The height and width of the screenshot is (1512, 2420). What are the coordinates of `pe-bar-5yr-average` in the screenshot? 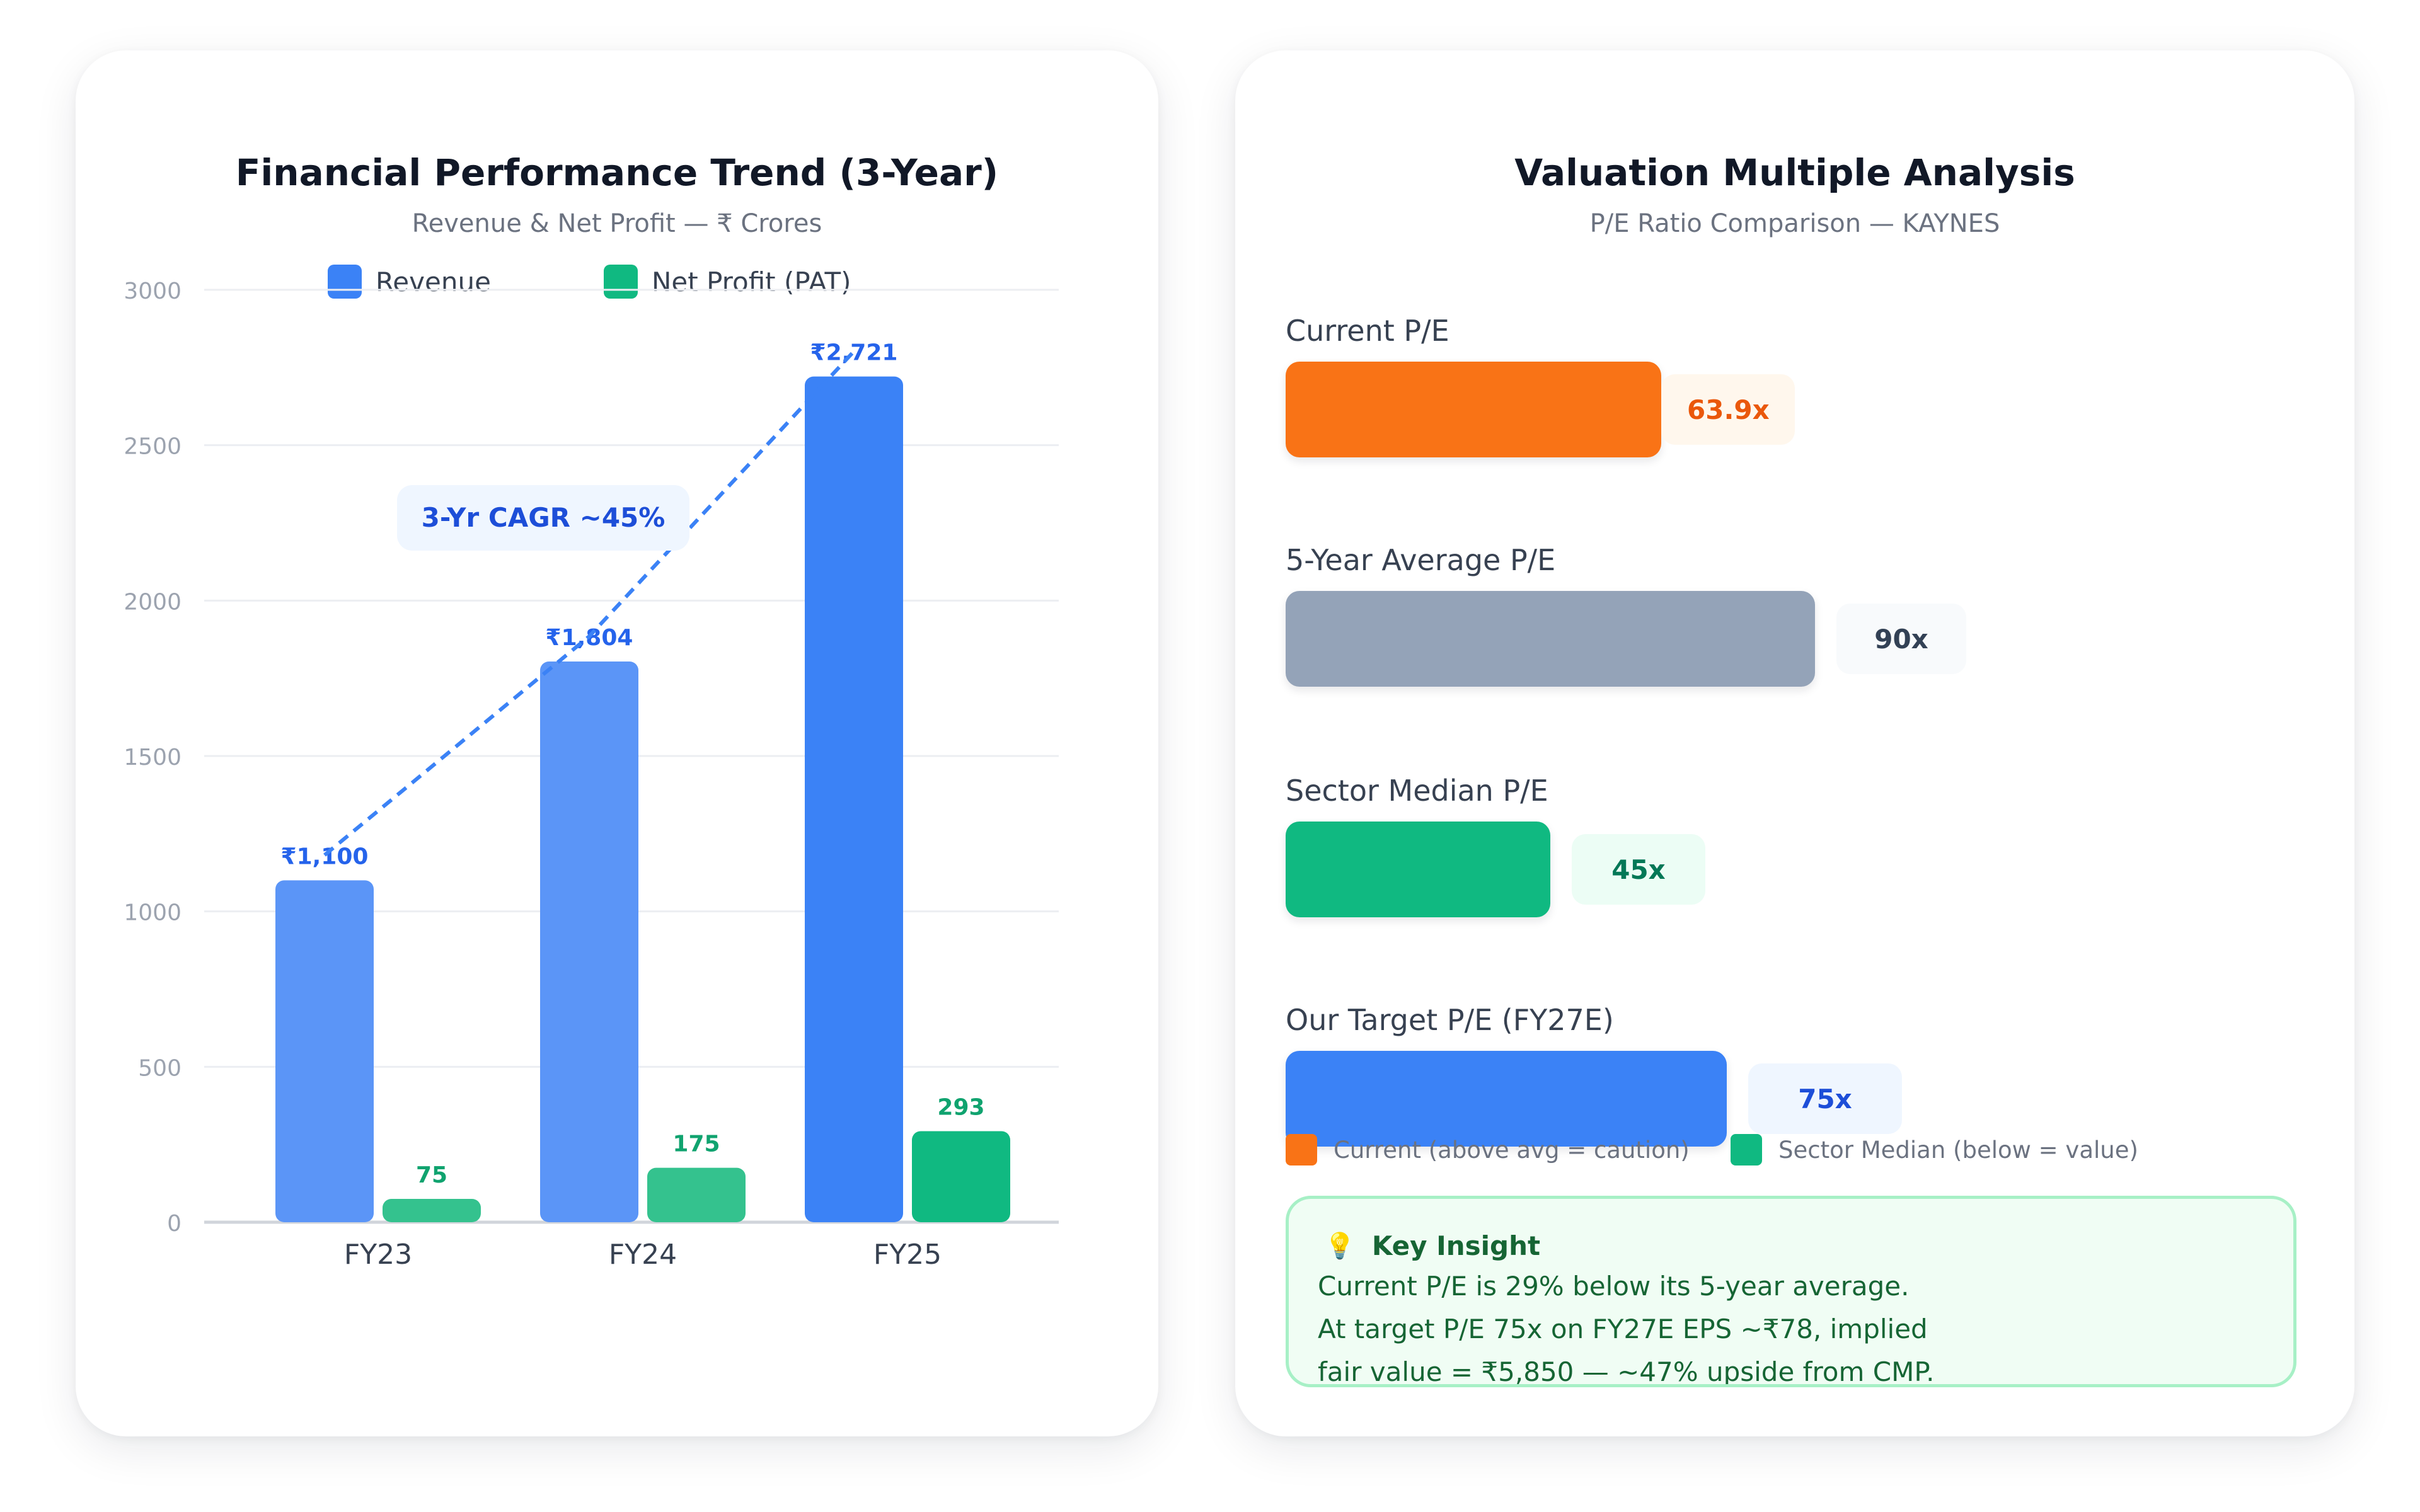 It's located at (1551, 639).